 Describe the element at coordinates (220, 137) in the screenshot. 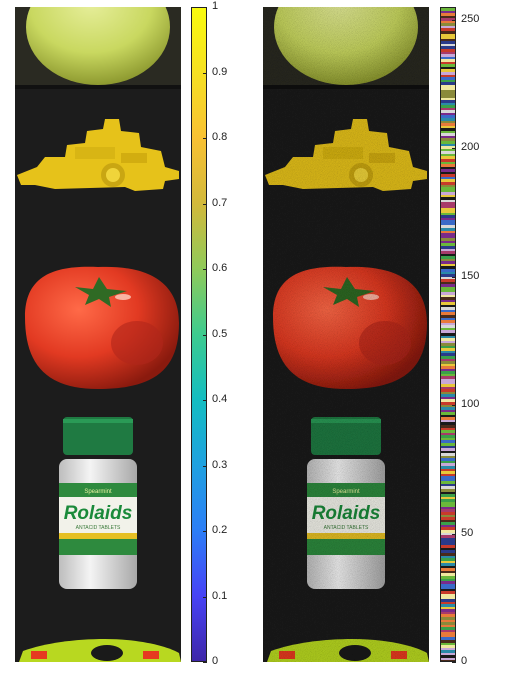

I see `colorbar-tick-label: 0.8` at that location.